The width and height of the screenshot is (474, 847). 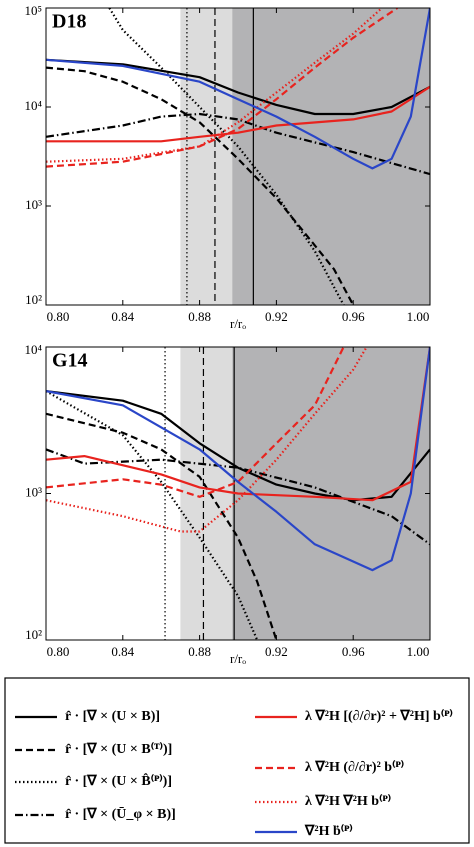 What do you see at coordinates (118, 780) in the screenshot?
I see `legend-label: r̂ · [∇ × (U × B̂⁽ᴾ⁾)]` at bounding box center [118, 780].